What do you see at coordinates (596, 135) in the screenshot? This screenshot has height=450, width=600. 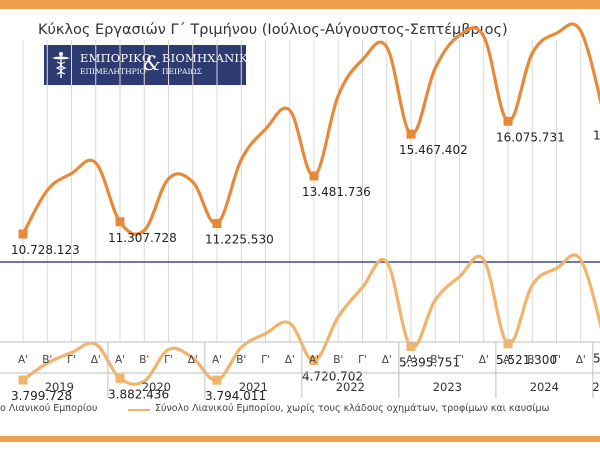 I see `data-label: 16.166.` at bounding box center [596, 135].